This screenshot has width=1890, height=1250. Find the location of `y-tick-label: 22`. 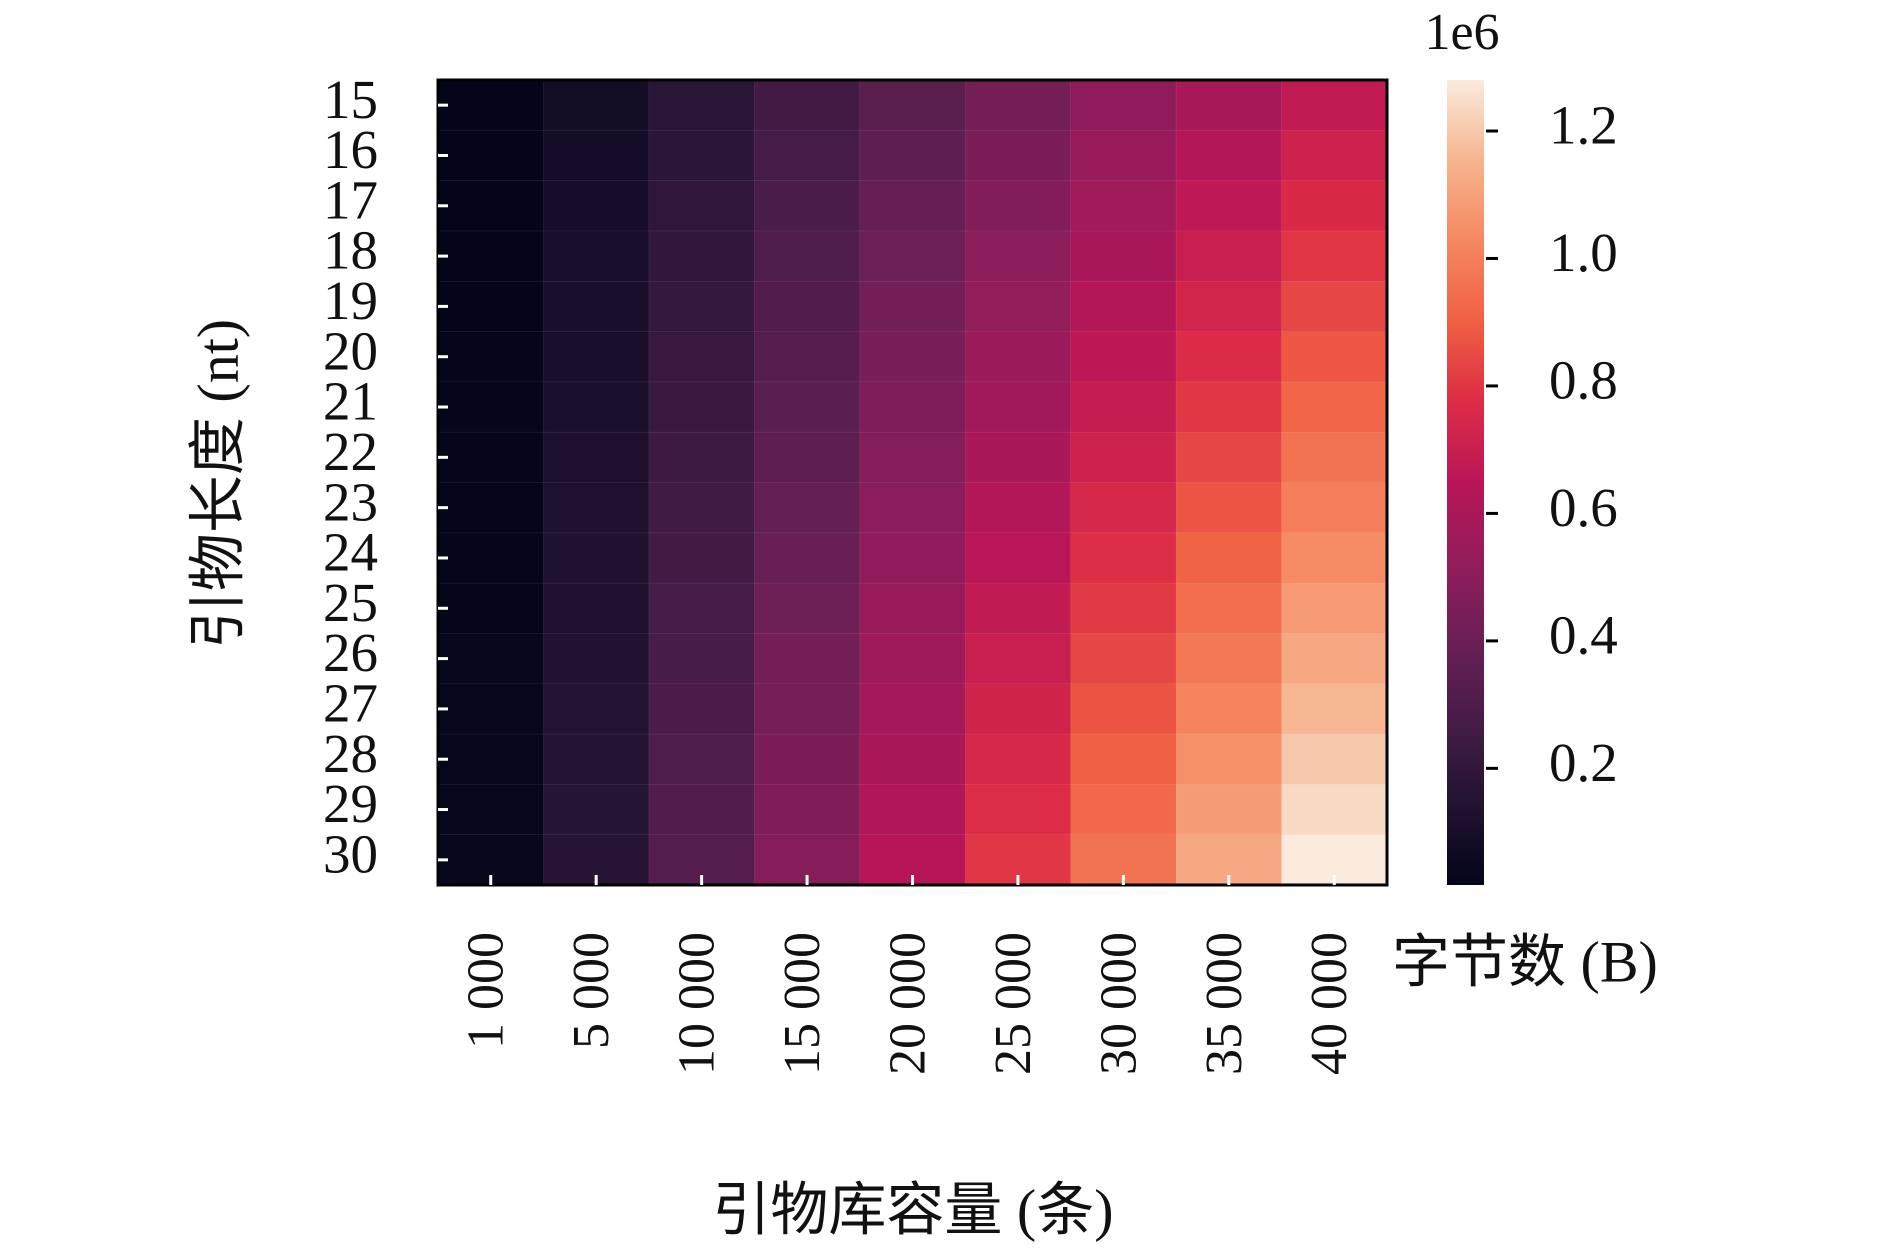

y-tick-label: 22 is located at coordinates (350, 451).